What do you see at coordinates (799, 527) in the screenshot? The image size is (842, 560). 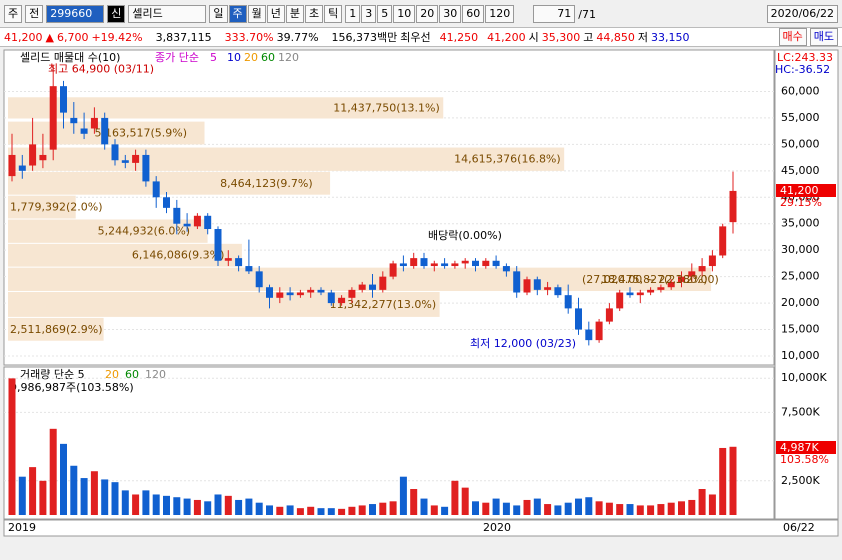 I see `x-tick-label: 06/22` at bounding box center [799, 527].